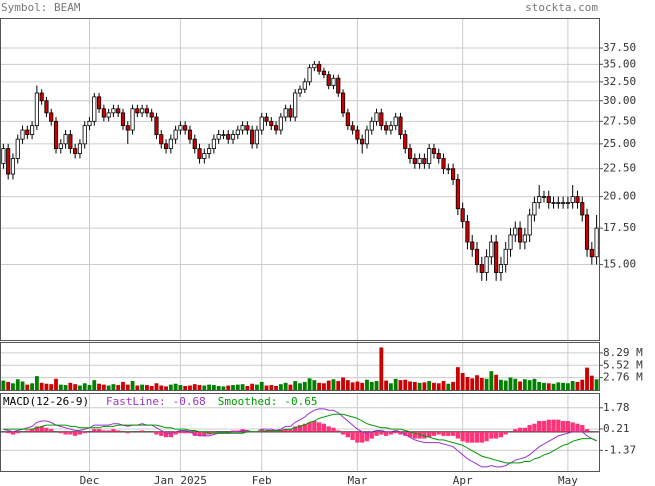 The image size is (655, 486). Describe the element at coordinates (619, 227) in the screenshot. I see `y-tick-label: 17.50` at that location.